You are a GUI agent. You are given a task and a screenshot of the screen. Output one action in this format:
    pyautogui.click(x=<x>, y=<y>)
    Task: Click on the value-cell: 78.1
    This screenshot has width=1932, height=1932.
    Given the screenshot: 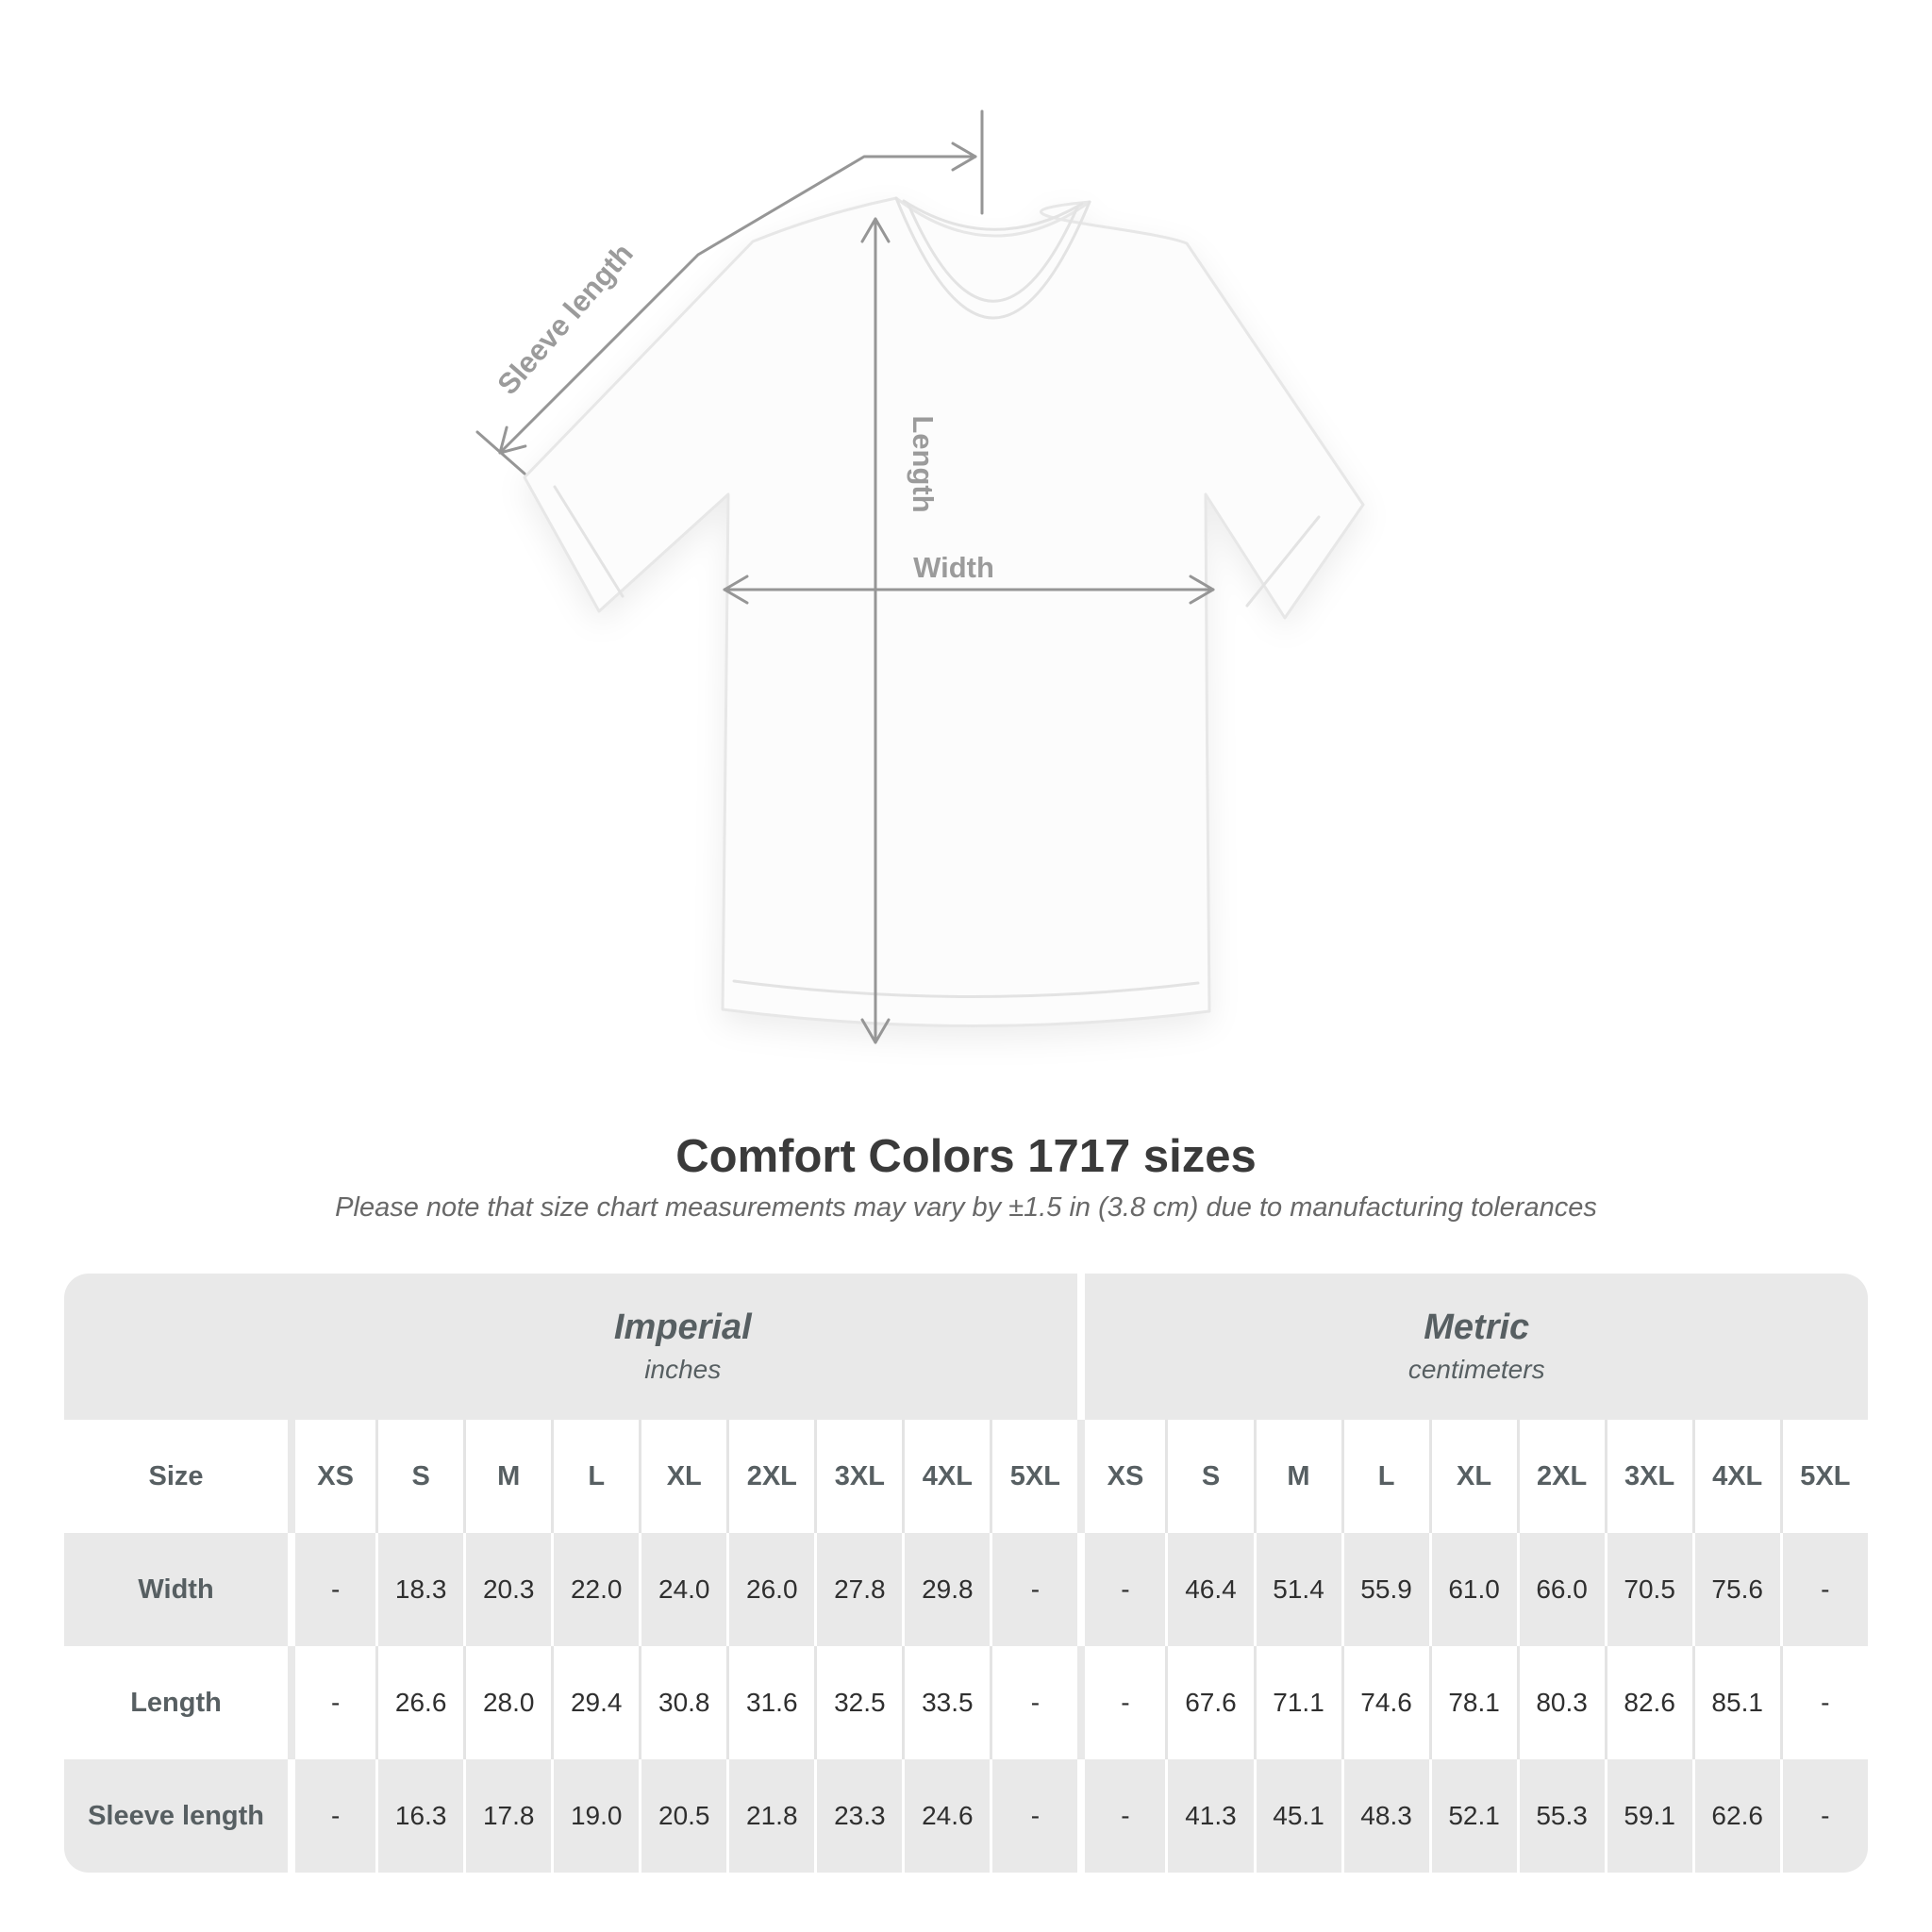 What is the action you would take?
    pyautogui.click(x=1473, y=1702)
    